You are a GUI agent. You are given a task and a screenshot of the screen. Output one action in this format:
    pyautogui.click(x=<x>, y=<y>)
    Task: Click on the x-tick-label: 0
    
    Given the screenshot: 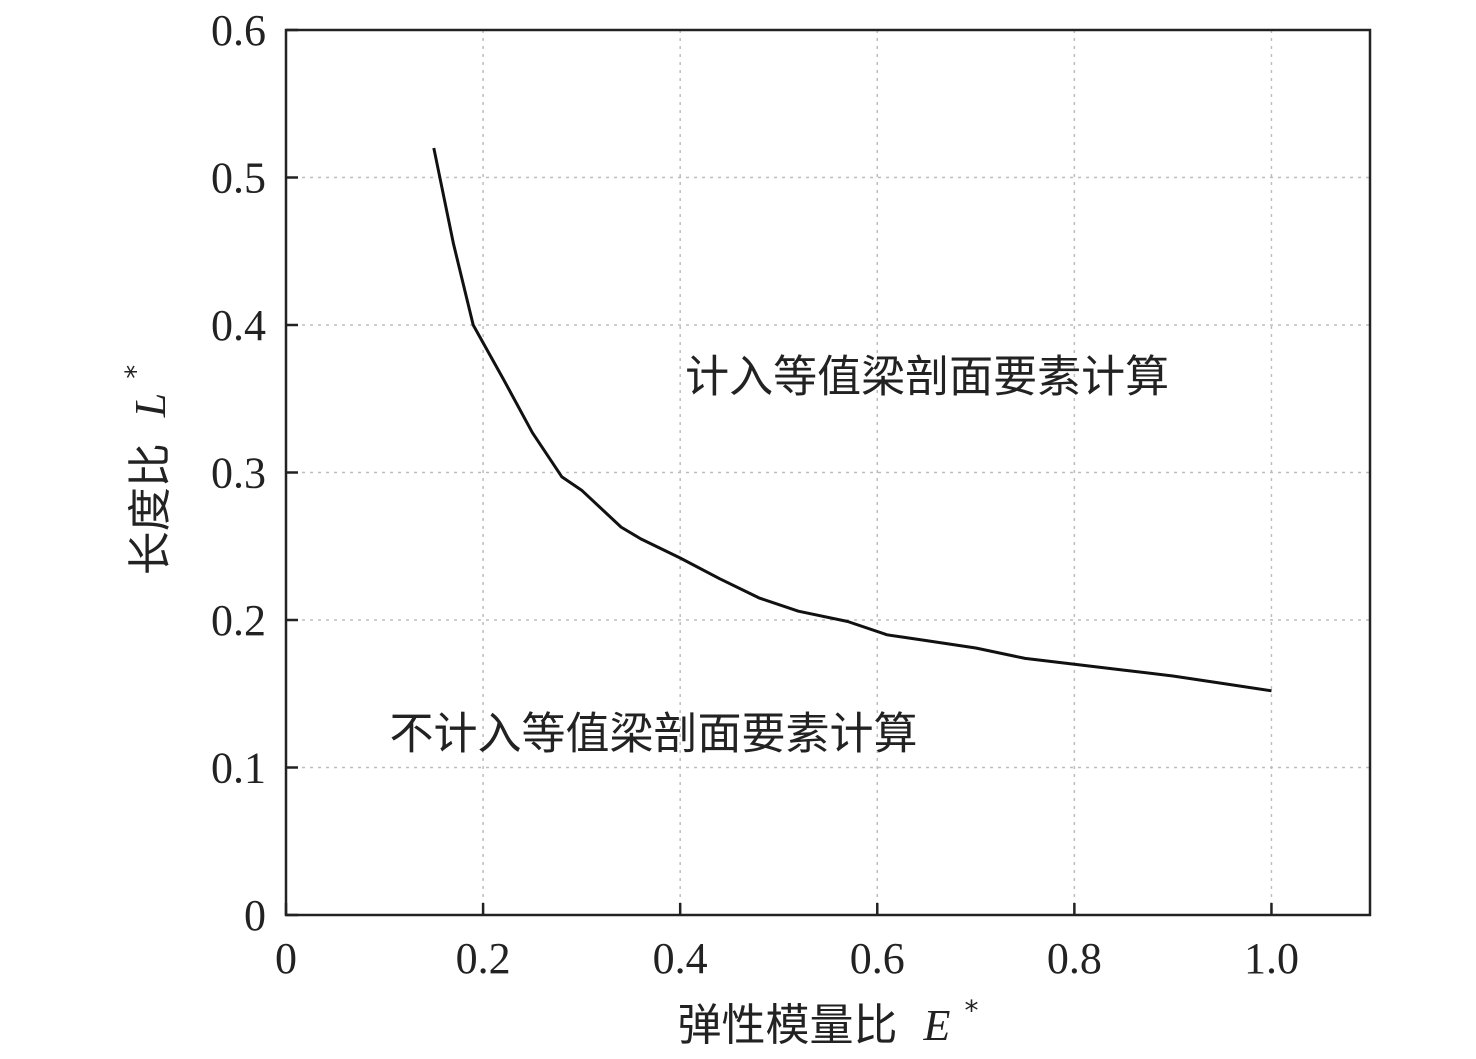 What is the action you would take?
    pyautogui.click(x=286, y=958)
    